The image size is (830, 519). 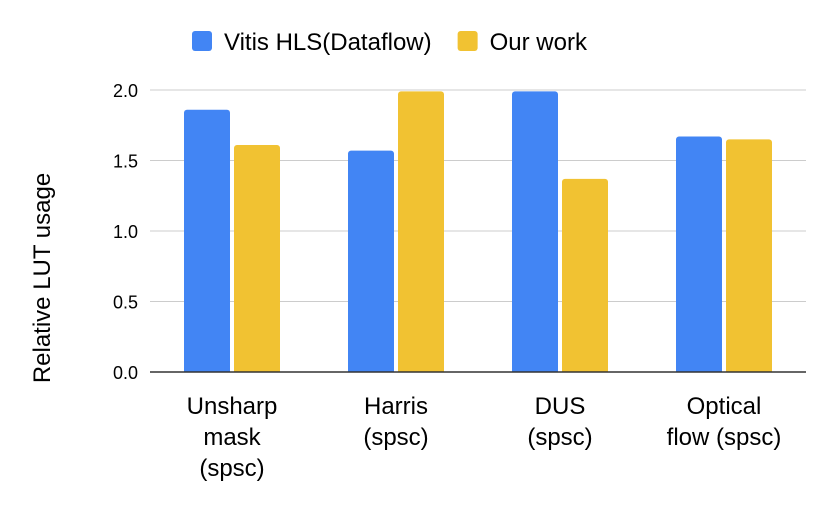 What do you see at coordinates (724, 437) in the screenshot?
I see `x-tick-label: flow (spsc)` at bounding box center [724, 437].